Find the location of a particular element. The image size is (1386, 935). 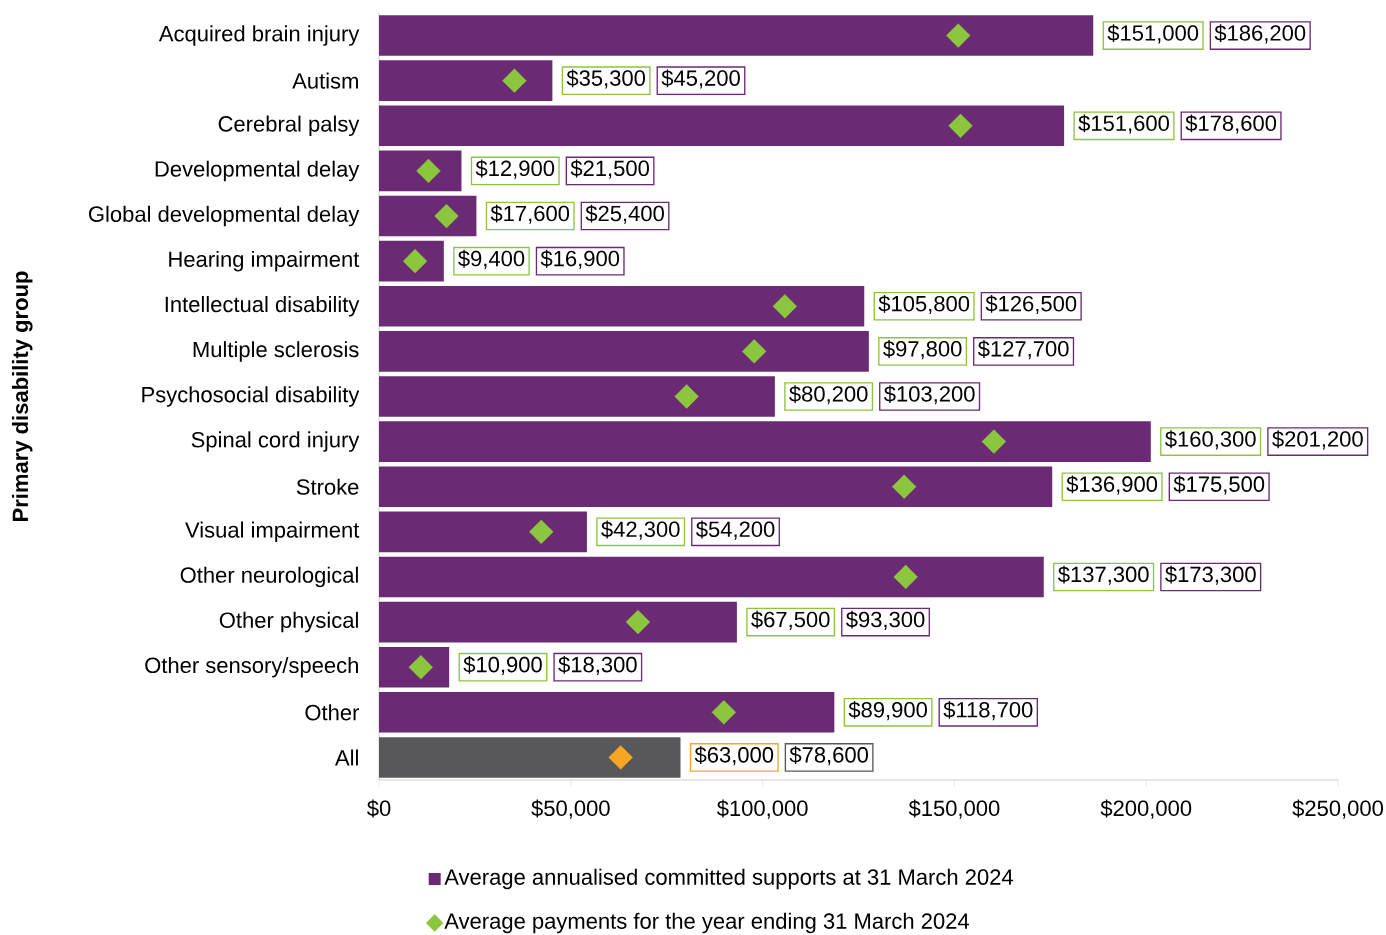

y-tick-label: Acquired brain injury is located at coordinates (259, 35).